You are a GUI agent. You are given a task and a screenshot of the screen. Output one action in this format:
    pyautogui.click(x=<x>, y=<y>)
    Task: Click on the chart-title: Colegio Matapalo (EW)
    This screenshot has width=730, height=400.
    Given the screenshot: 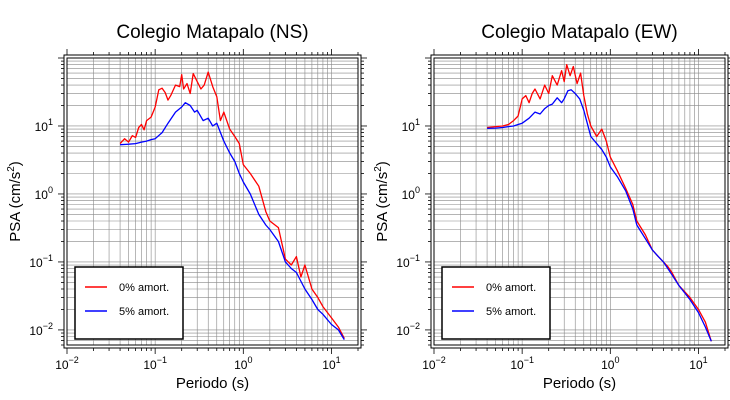 What is the action you would take?
    pyautogui.click(x=579, y=32)
    